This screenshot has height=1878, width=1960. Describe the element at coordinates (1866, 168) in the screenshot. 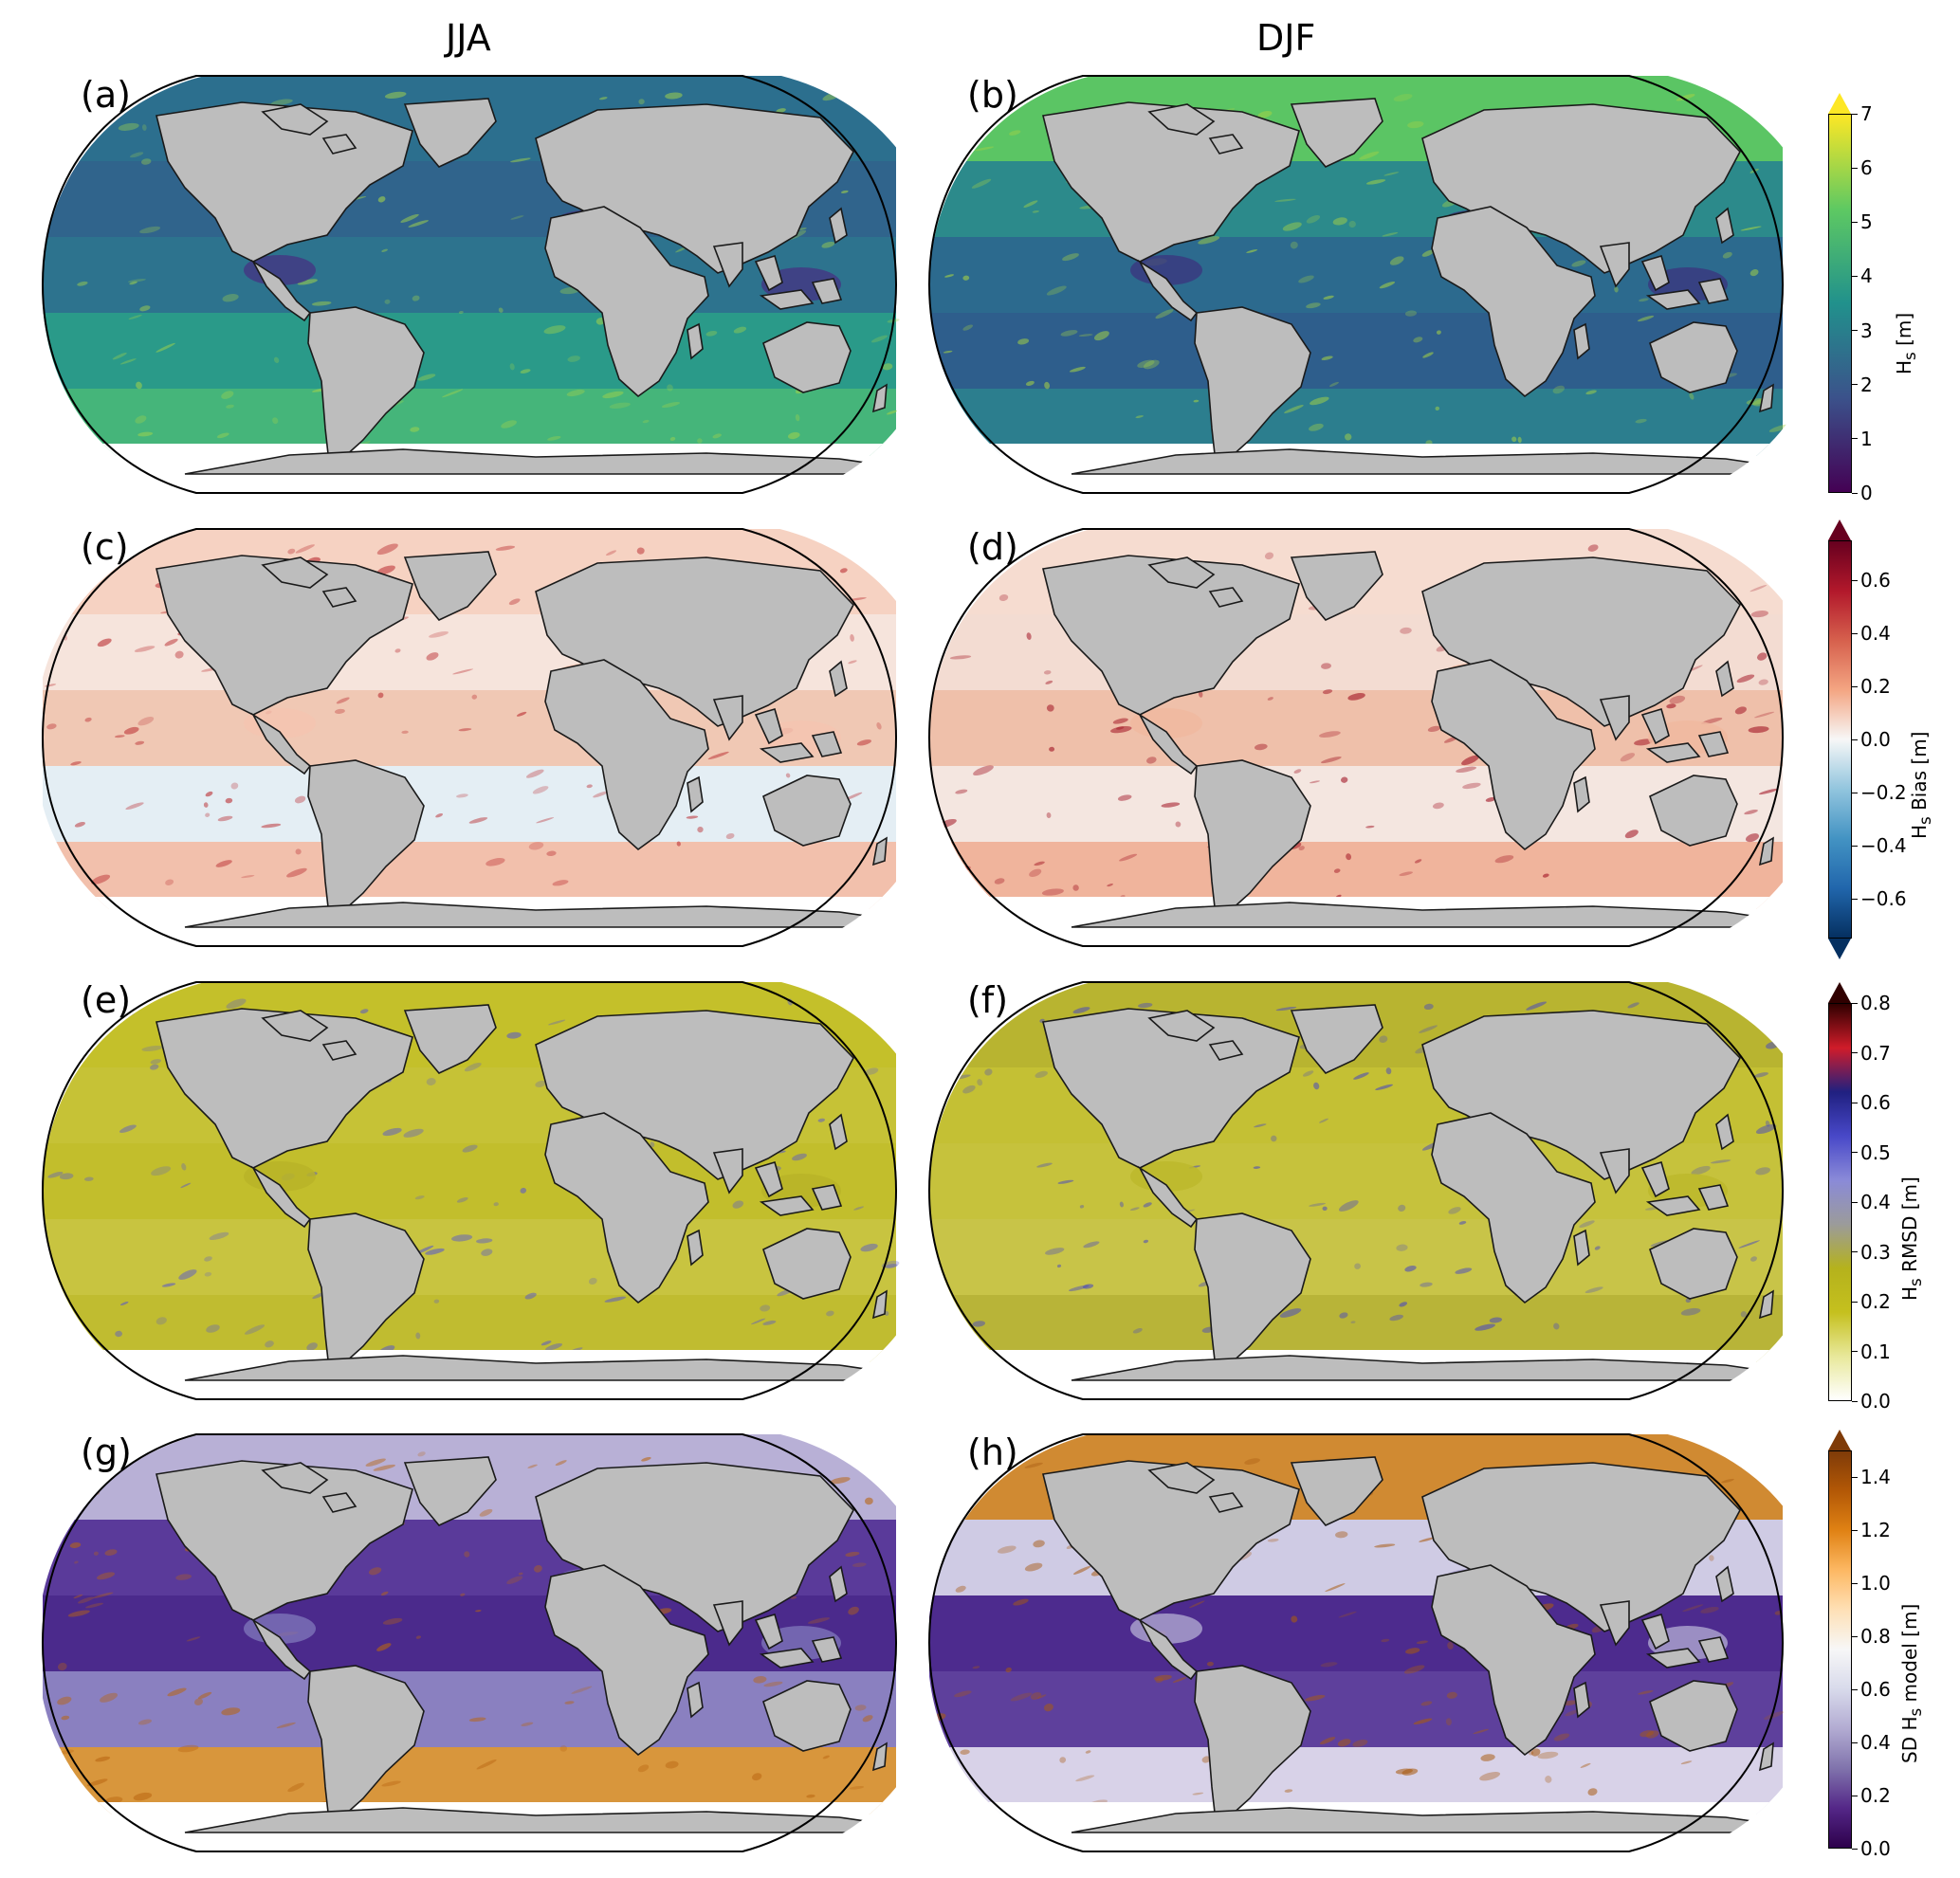

I see `colorbar-tick-label: 6` at that location.